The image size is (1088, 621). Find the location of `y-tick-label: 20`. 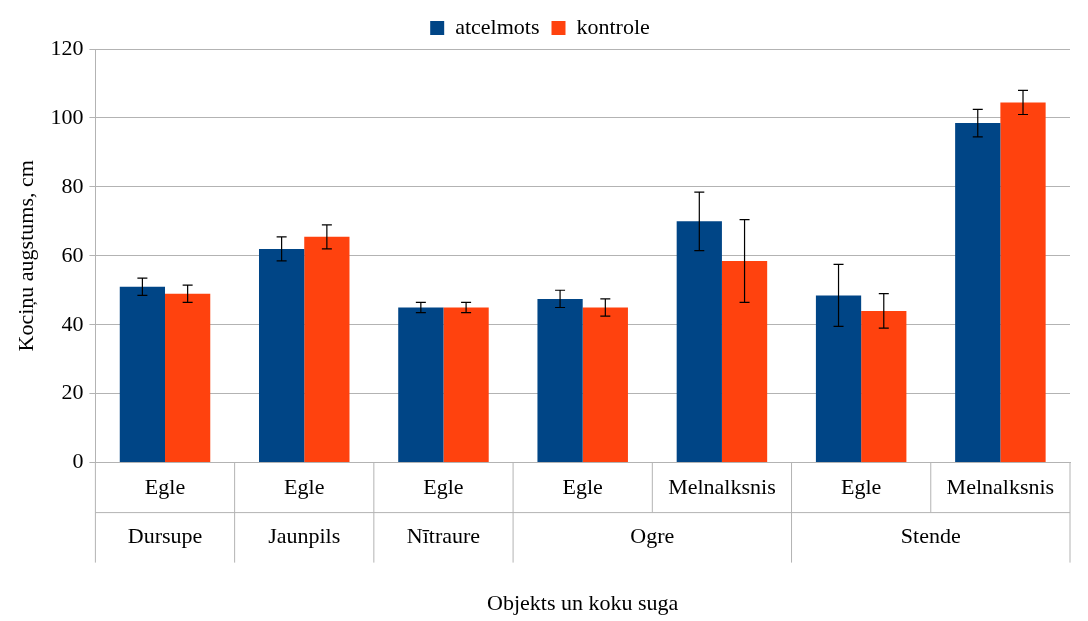

y-tick-label: 20 is located at coordinates (72, 392).